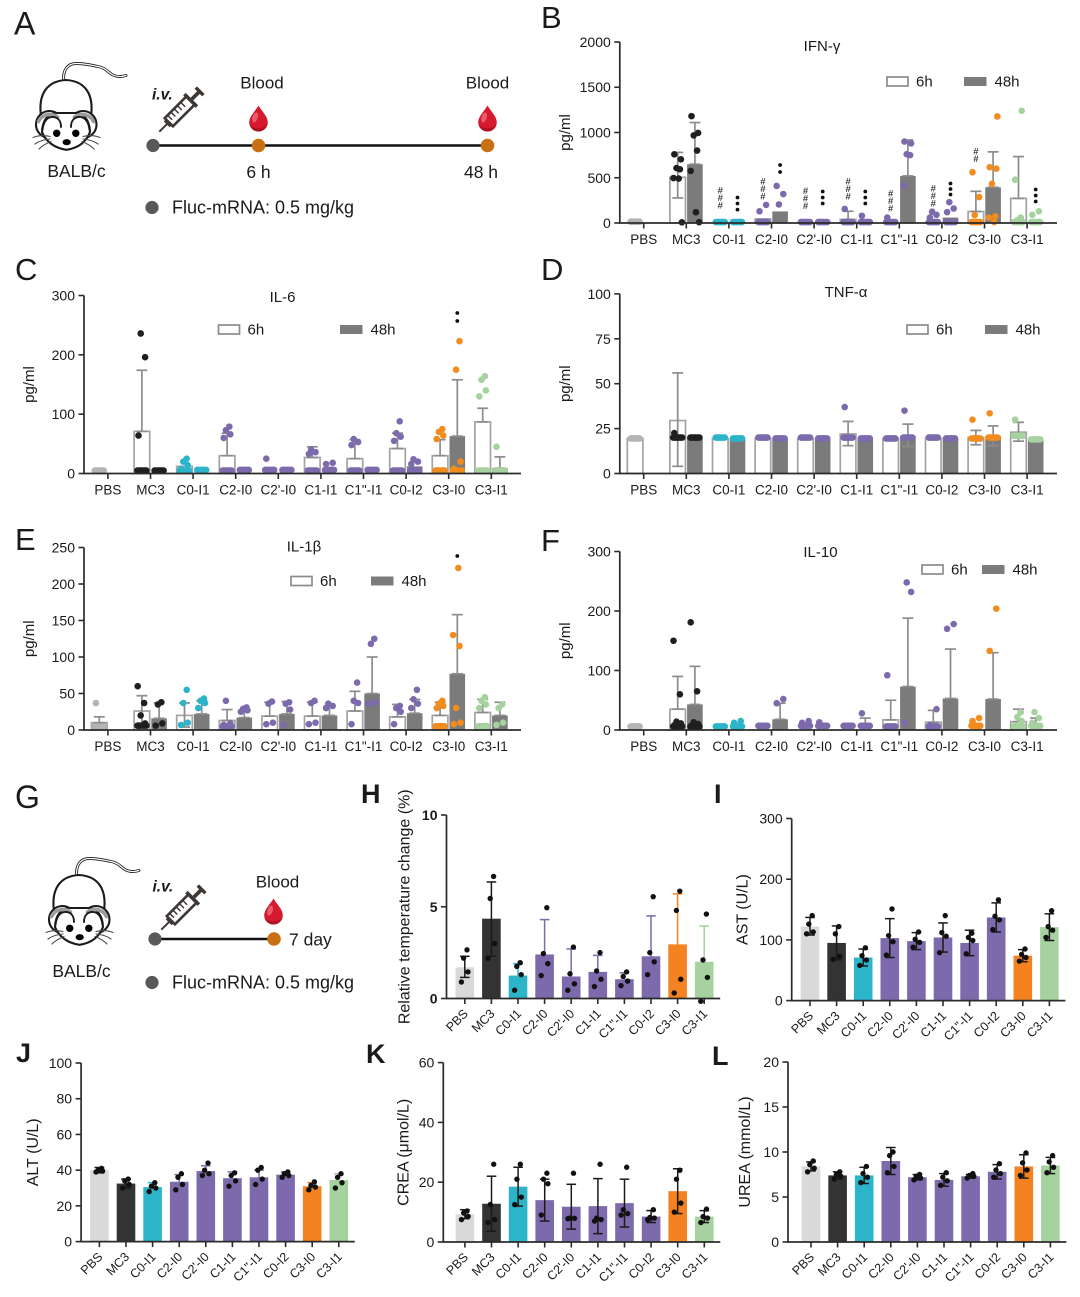 The height and width of the screenshot is (1297, 1080). Describe the element at coordinates (745, 1151) in the screenshot. I see `svg-text: UREA (mmol/L)` at that location.